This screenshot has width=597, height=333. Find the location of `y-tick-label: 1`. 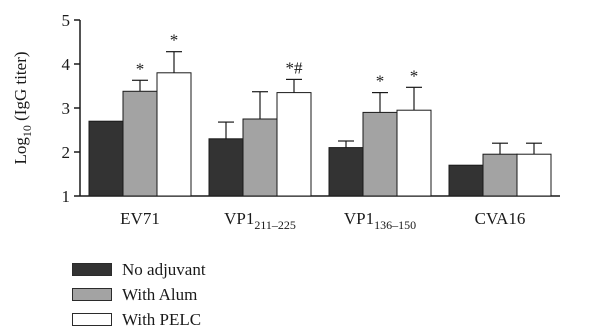

y-tick-label: 1 is located at coordinates (66, 196).